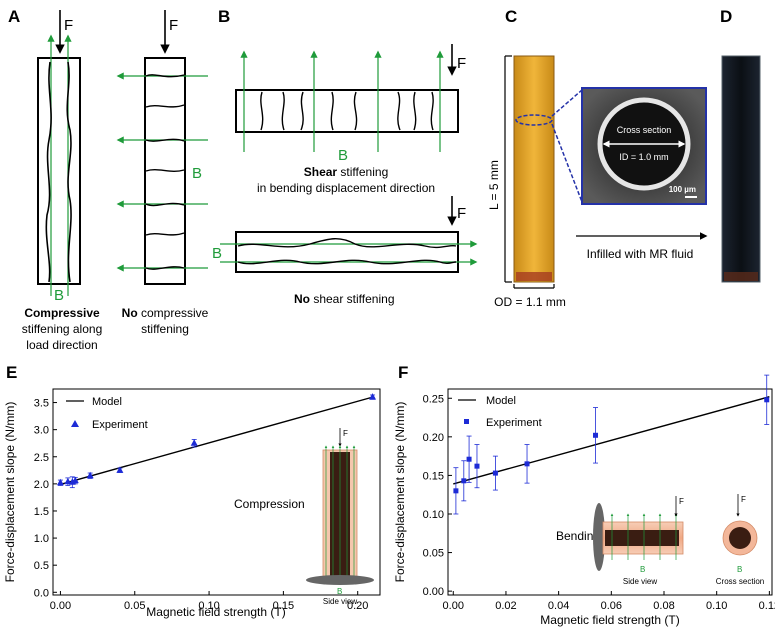  I want to click on panel-b-top-caption-line1: Shear stiffening, so click(346, 172).